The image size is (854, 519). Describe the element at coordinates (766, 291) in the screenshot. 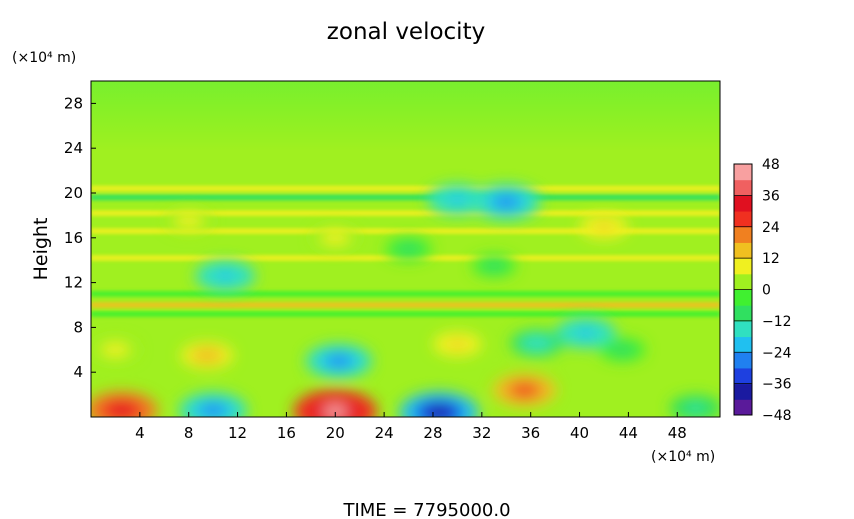

I see `colorbar-tick-label: 0` at that location.